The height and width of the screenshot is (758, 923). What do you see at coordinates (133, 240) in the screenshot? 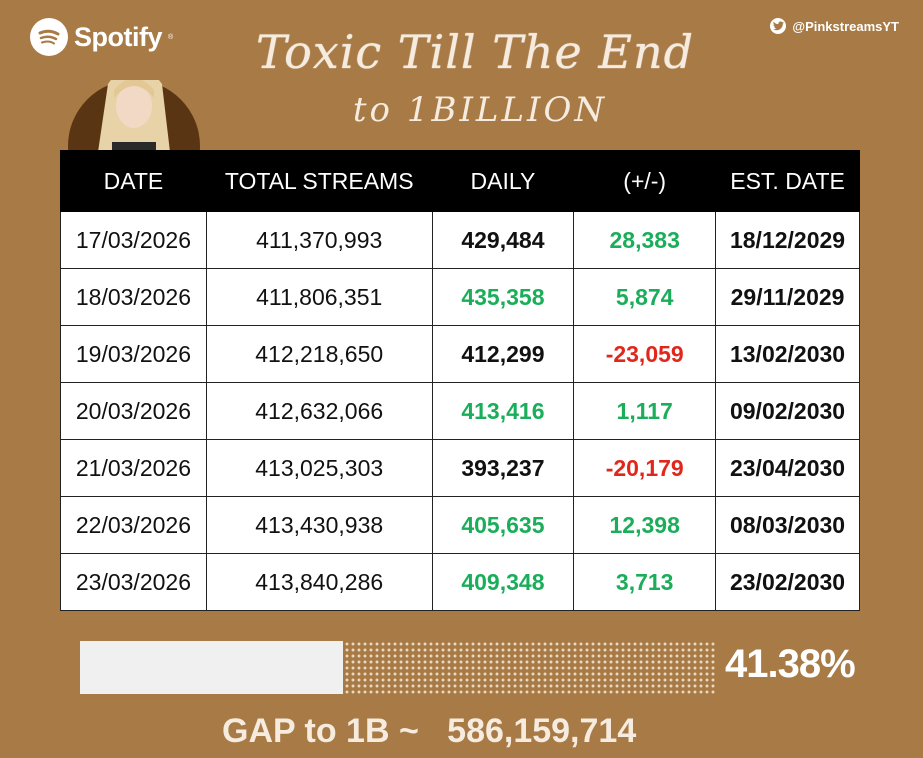
I see `cell-date: 17/03/2026` at bounding box center [133, 240].